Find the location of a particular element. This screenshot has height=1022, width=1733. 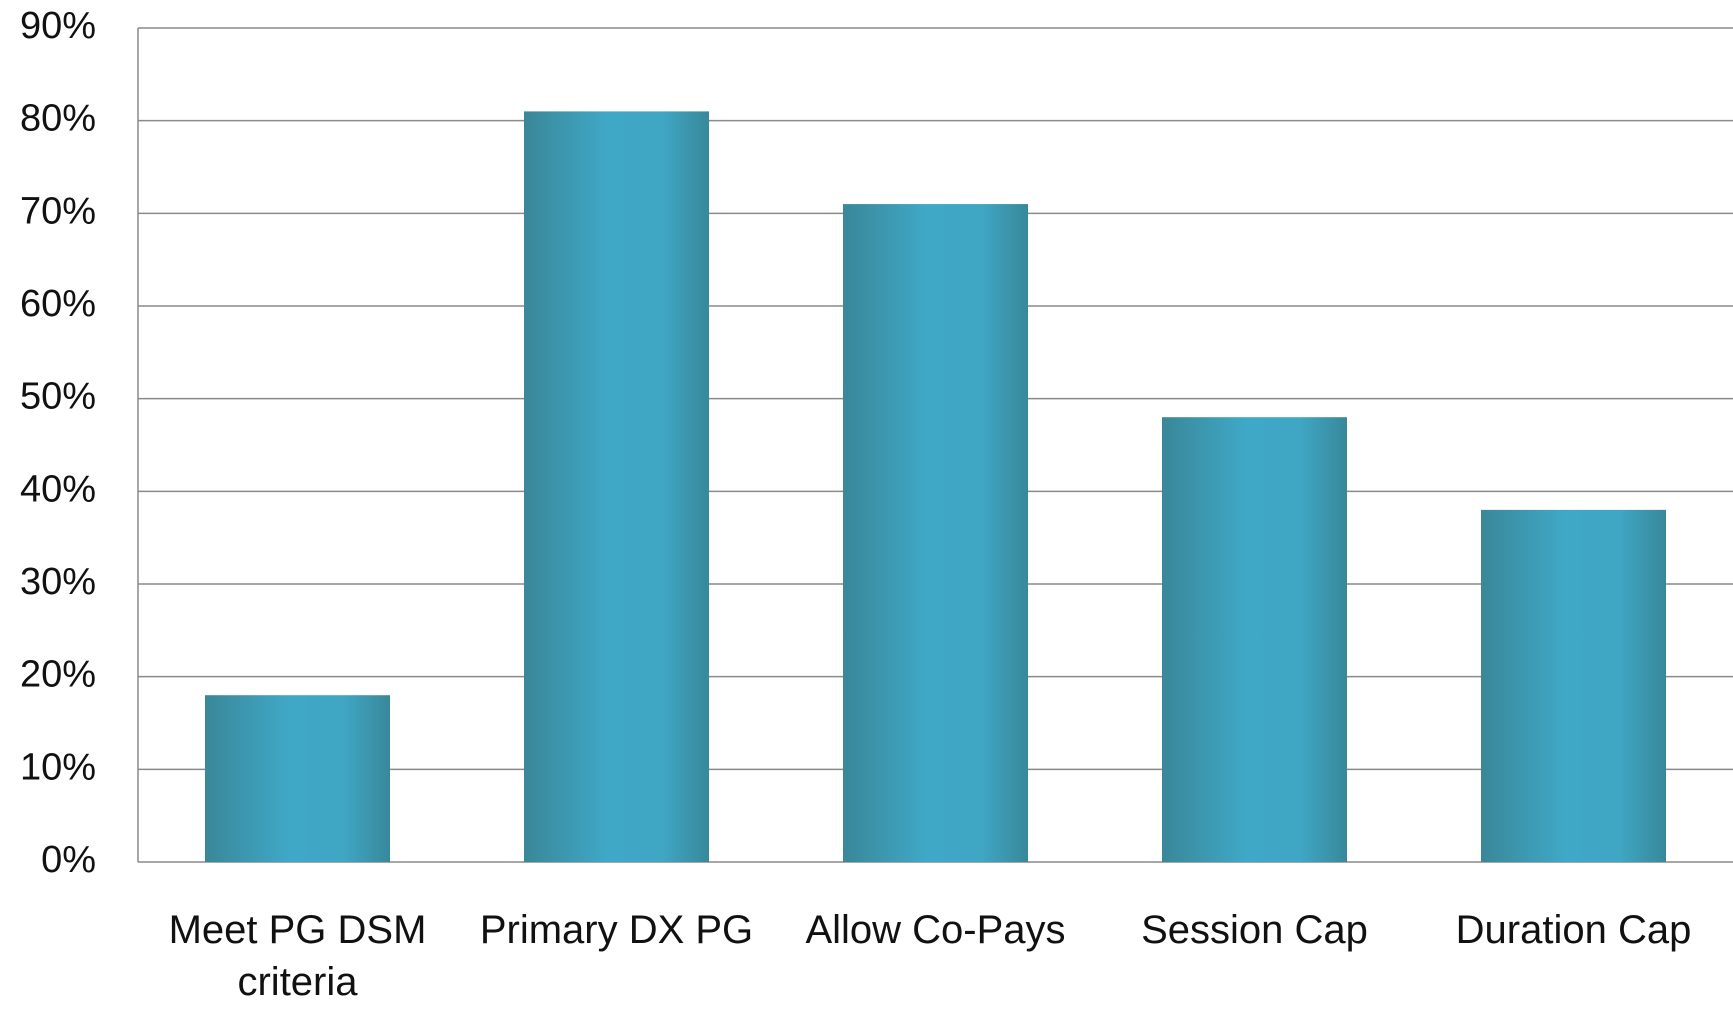

x-tick-label: Allow Co-Pays is located at coordinates (935, 930).